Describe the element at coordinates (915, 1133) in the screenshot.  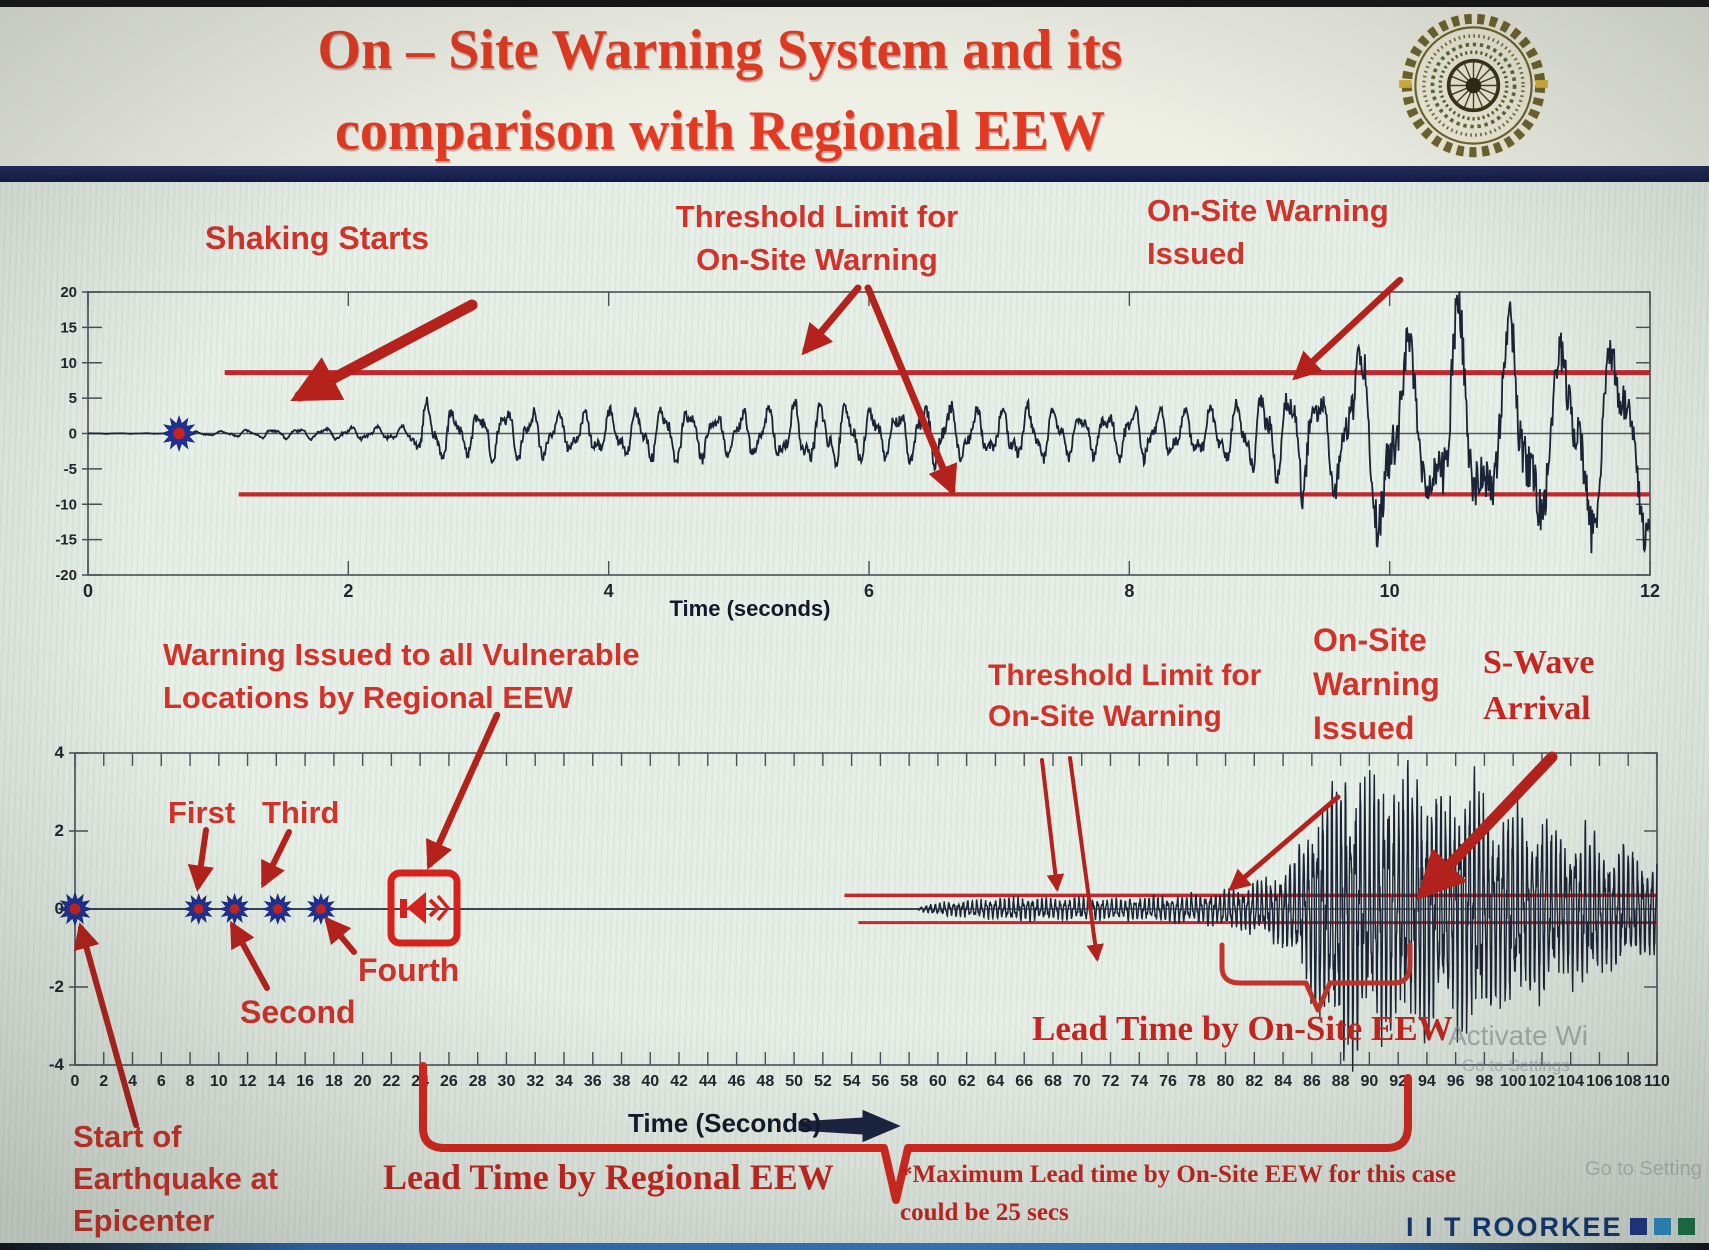
I see `brace-lead-time-regional` at that location.